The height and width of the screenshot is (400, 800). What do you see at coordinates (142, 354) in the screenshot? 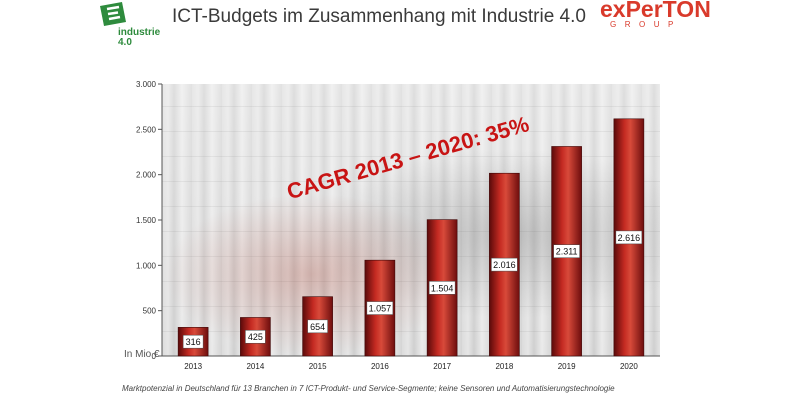
I see `y-axis-unit-label: In Mio €` at bounding box center [142, 354].